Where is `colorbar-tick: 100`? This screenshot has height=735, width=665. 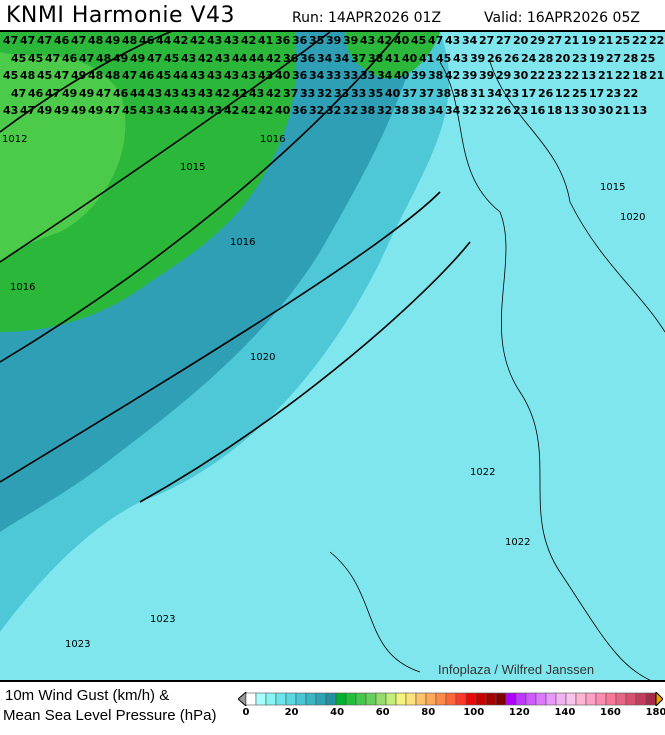
colorbar-tick: 100 is located at coordinates (474, 712).